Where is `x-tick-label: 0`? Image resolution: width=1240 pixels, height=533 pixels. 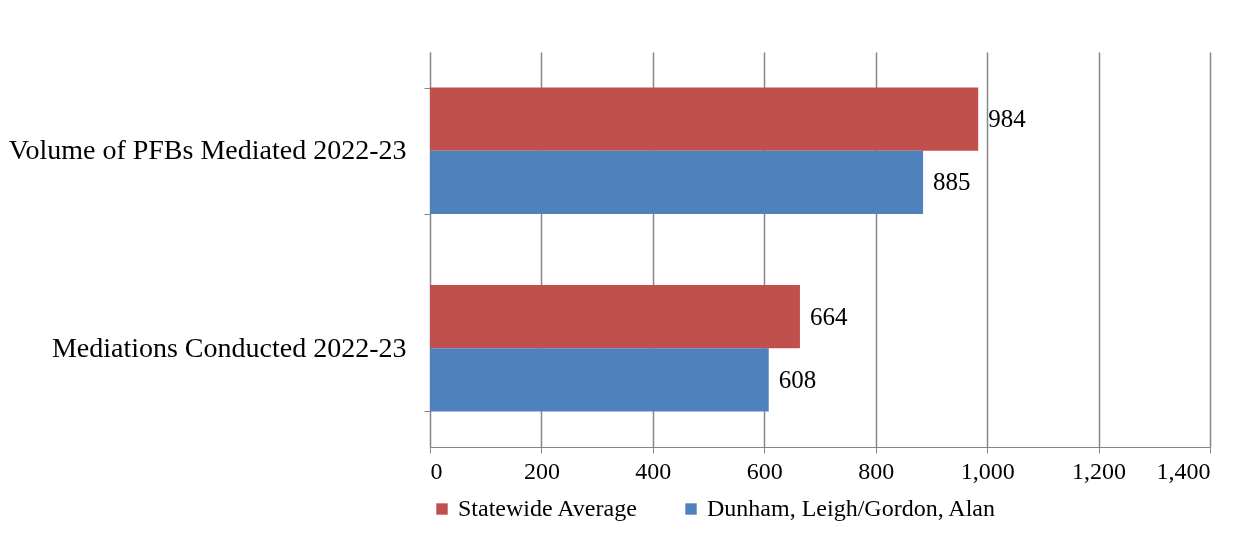
x-tick-label: 0 is located at coordinates (436, 470).